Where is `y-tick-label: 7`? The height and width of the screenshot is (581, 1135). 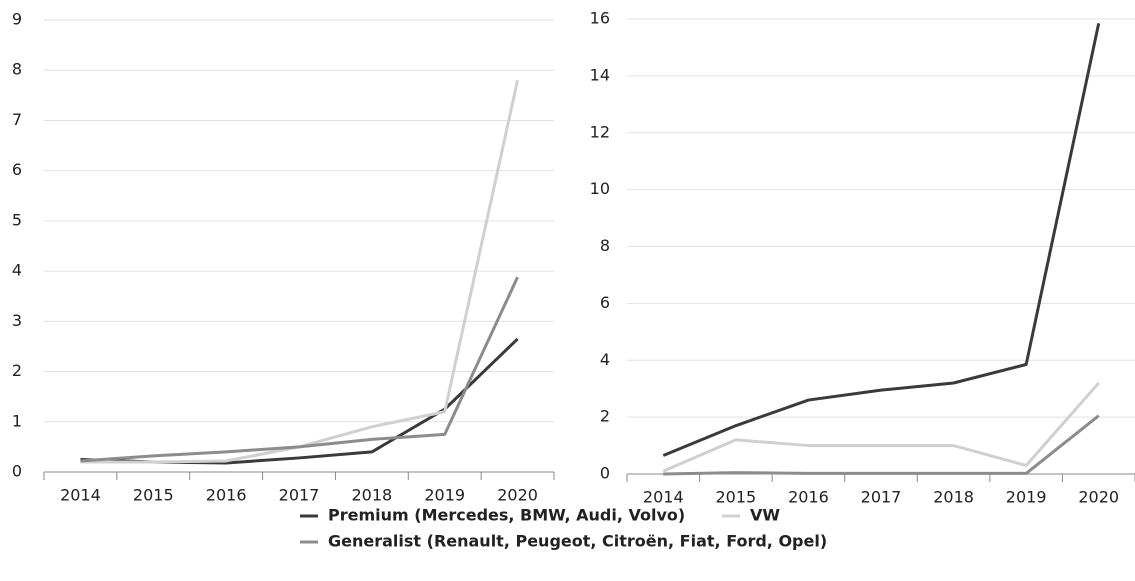 y-tick-label: 7 is located at coordinates (17, 119).